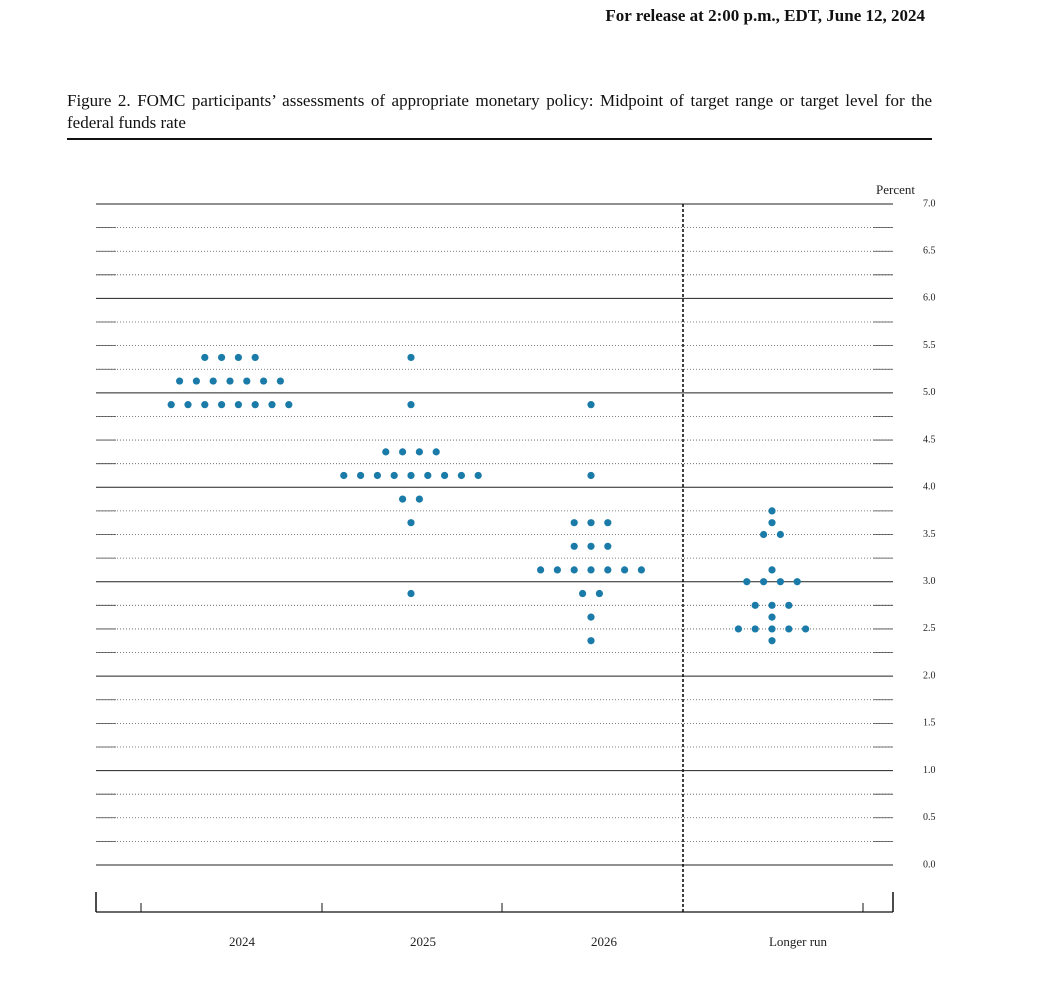  Describe the element at coordinates (423, 941) in the screenshot. I see `x-tick-label: 2025` at that location.